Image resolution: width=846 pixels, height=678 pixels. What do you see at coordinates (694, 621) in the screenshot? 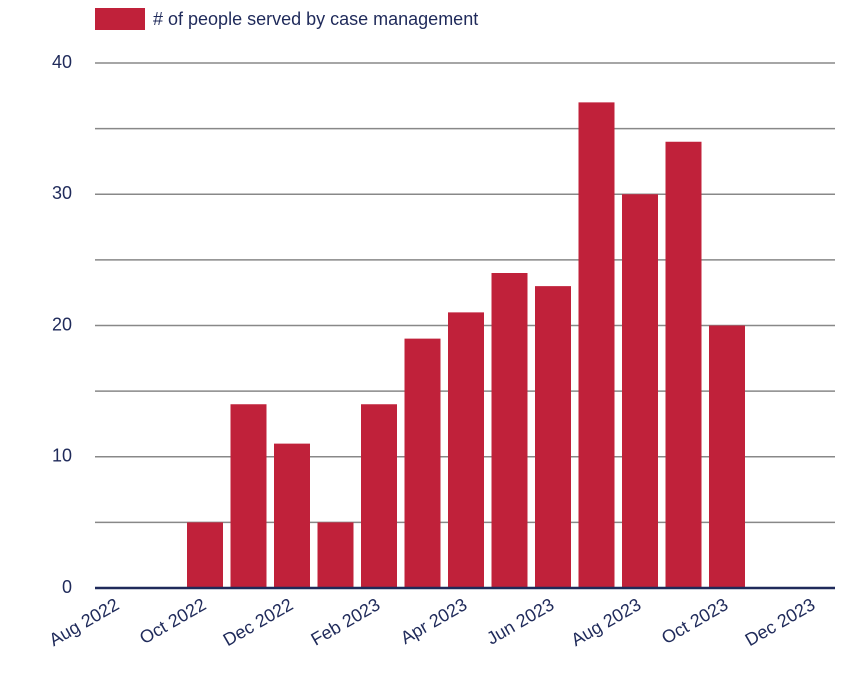
I see `x-tick-label: Oct 2023` at bounding box center [694, 621].